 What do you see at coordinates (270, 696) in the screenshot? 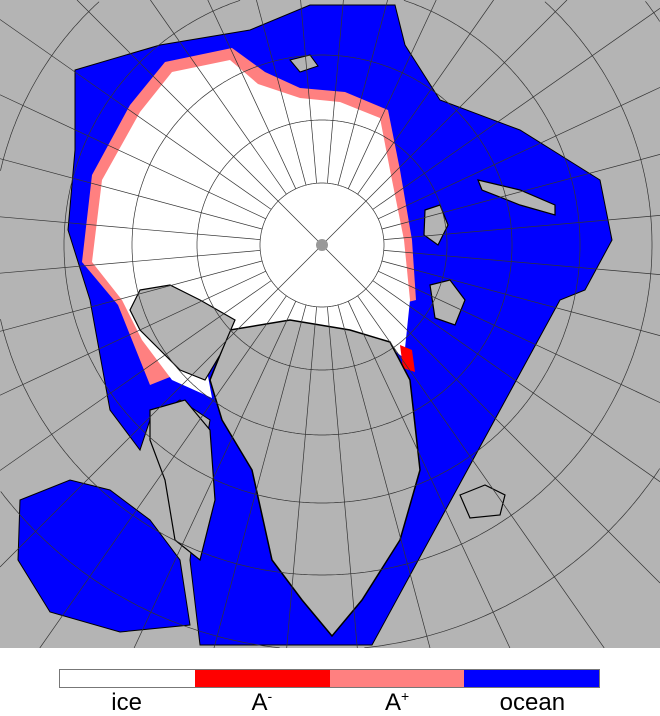
I see `label-sup: -` at bounding box center [270, 696].